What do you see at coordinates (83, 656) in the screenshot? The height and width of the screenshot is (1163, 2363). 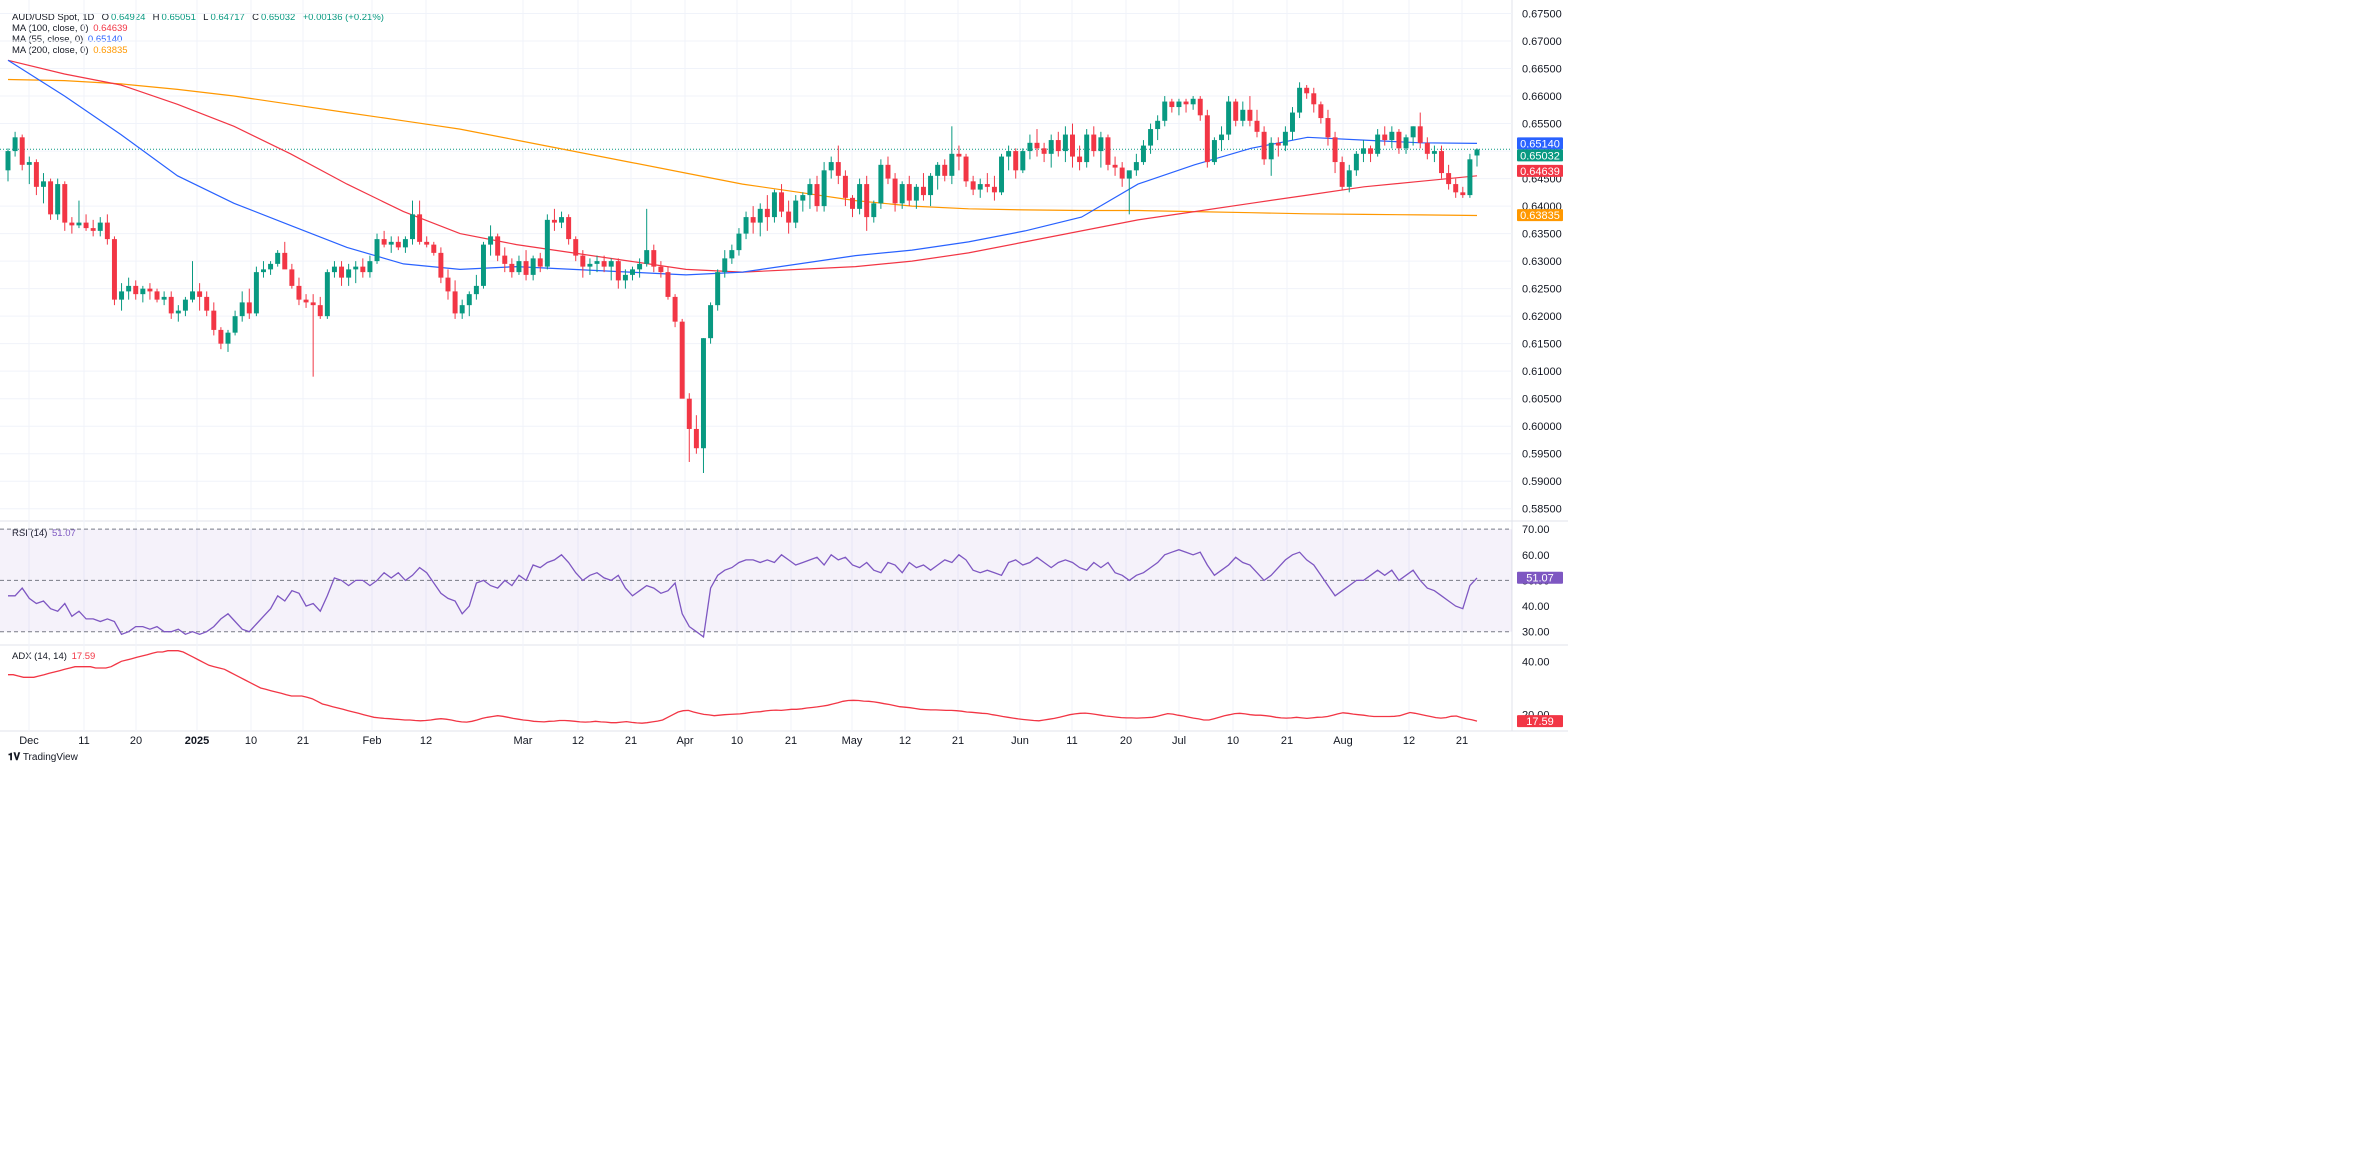 I see `adx-value: 17.59` at bounding box center [83, 656].